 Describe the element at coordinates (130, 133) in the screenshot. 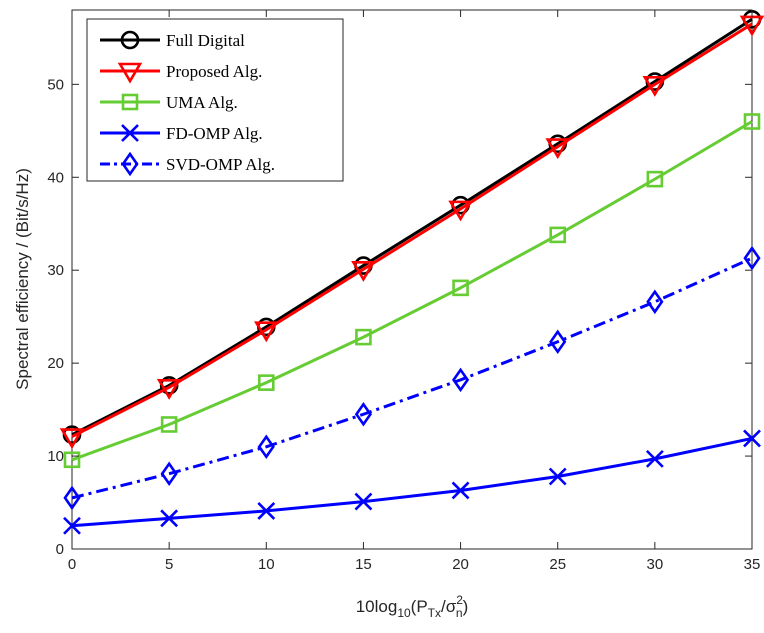

I see `legend-marker-fd-omp-alg` at that location.